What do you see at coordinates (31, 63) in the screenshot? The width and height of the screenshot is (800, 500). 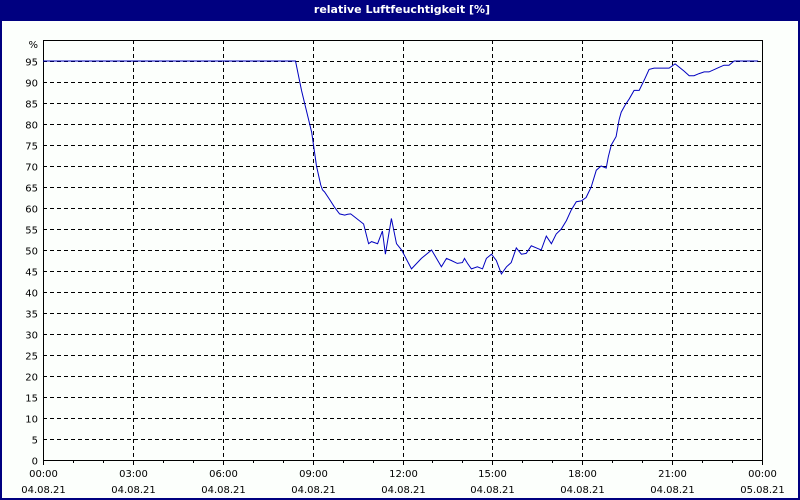 I see `y-tick-label: 95` at bounding box center [31, 63].